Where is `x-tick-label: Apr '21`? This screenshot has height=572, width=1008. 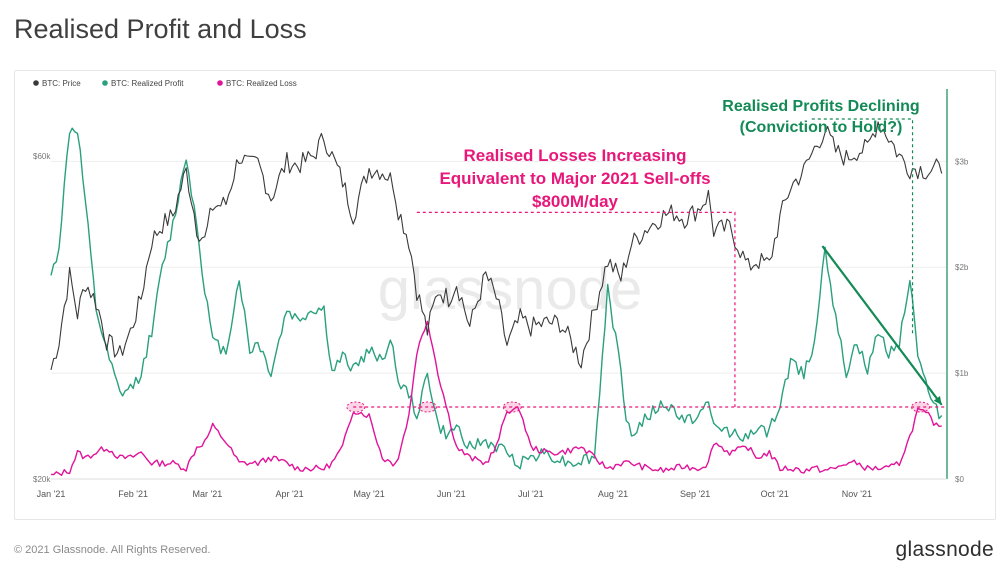
x-tick-label: Apr '21 is located at coordinates (289, 494).